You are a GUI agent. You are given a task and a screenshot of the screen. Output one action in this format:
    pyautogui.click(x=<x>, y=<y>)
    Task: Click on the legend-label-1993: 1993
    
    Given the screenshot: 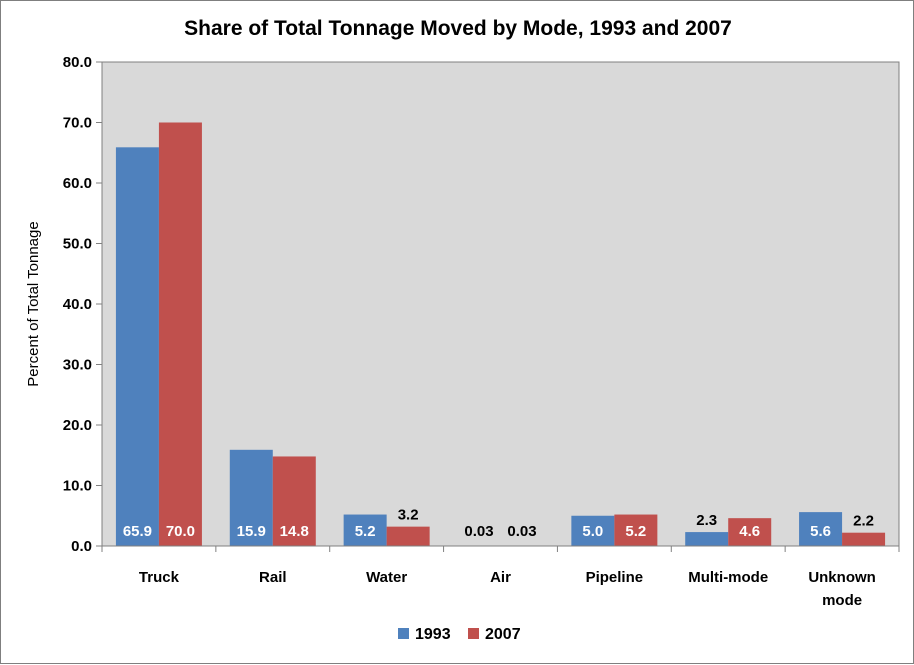 What is the action you would take?
    pyautogui.click(x=433, y=634)
    